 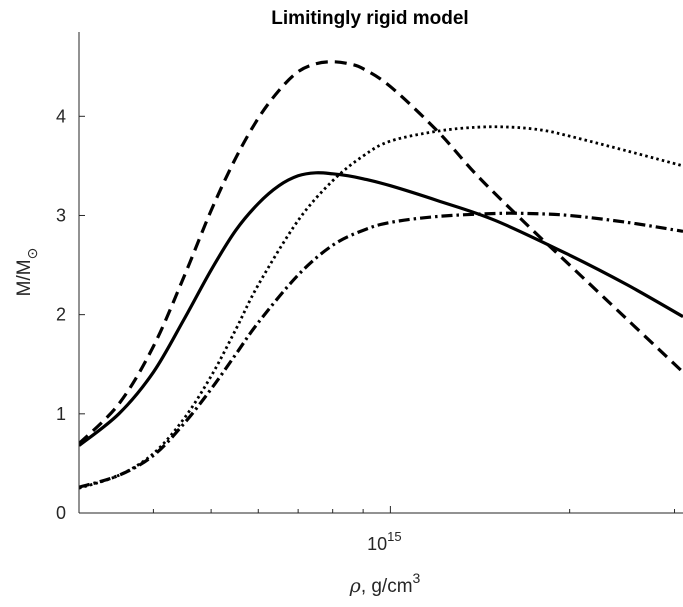 I want to click on x-axis-label-text: ρ, g/cm3, so click(x=385, y=583).